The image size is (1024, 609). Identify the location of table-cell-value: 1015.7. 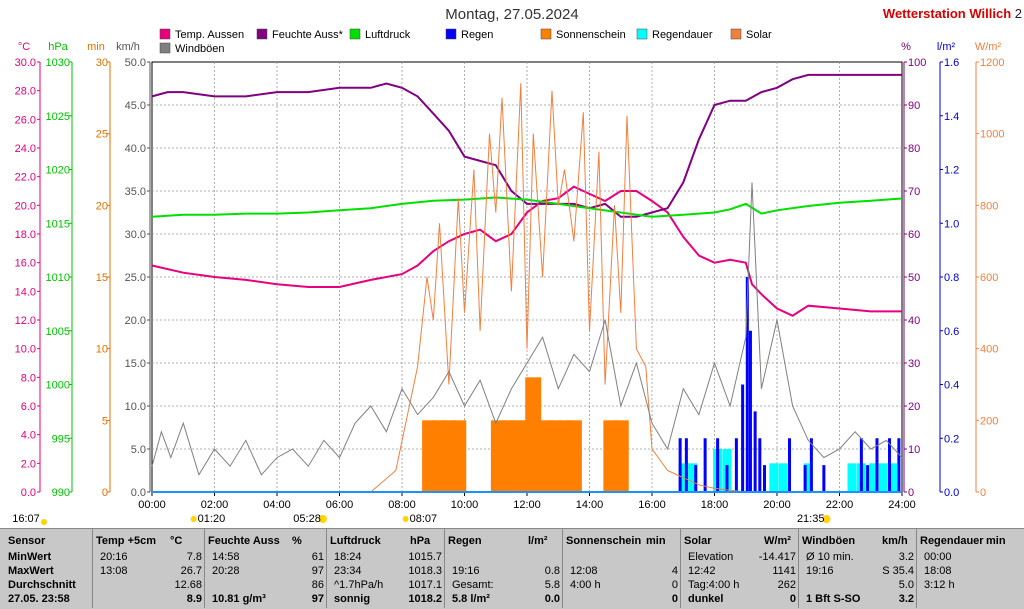
(425, 557).